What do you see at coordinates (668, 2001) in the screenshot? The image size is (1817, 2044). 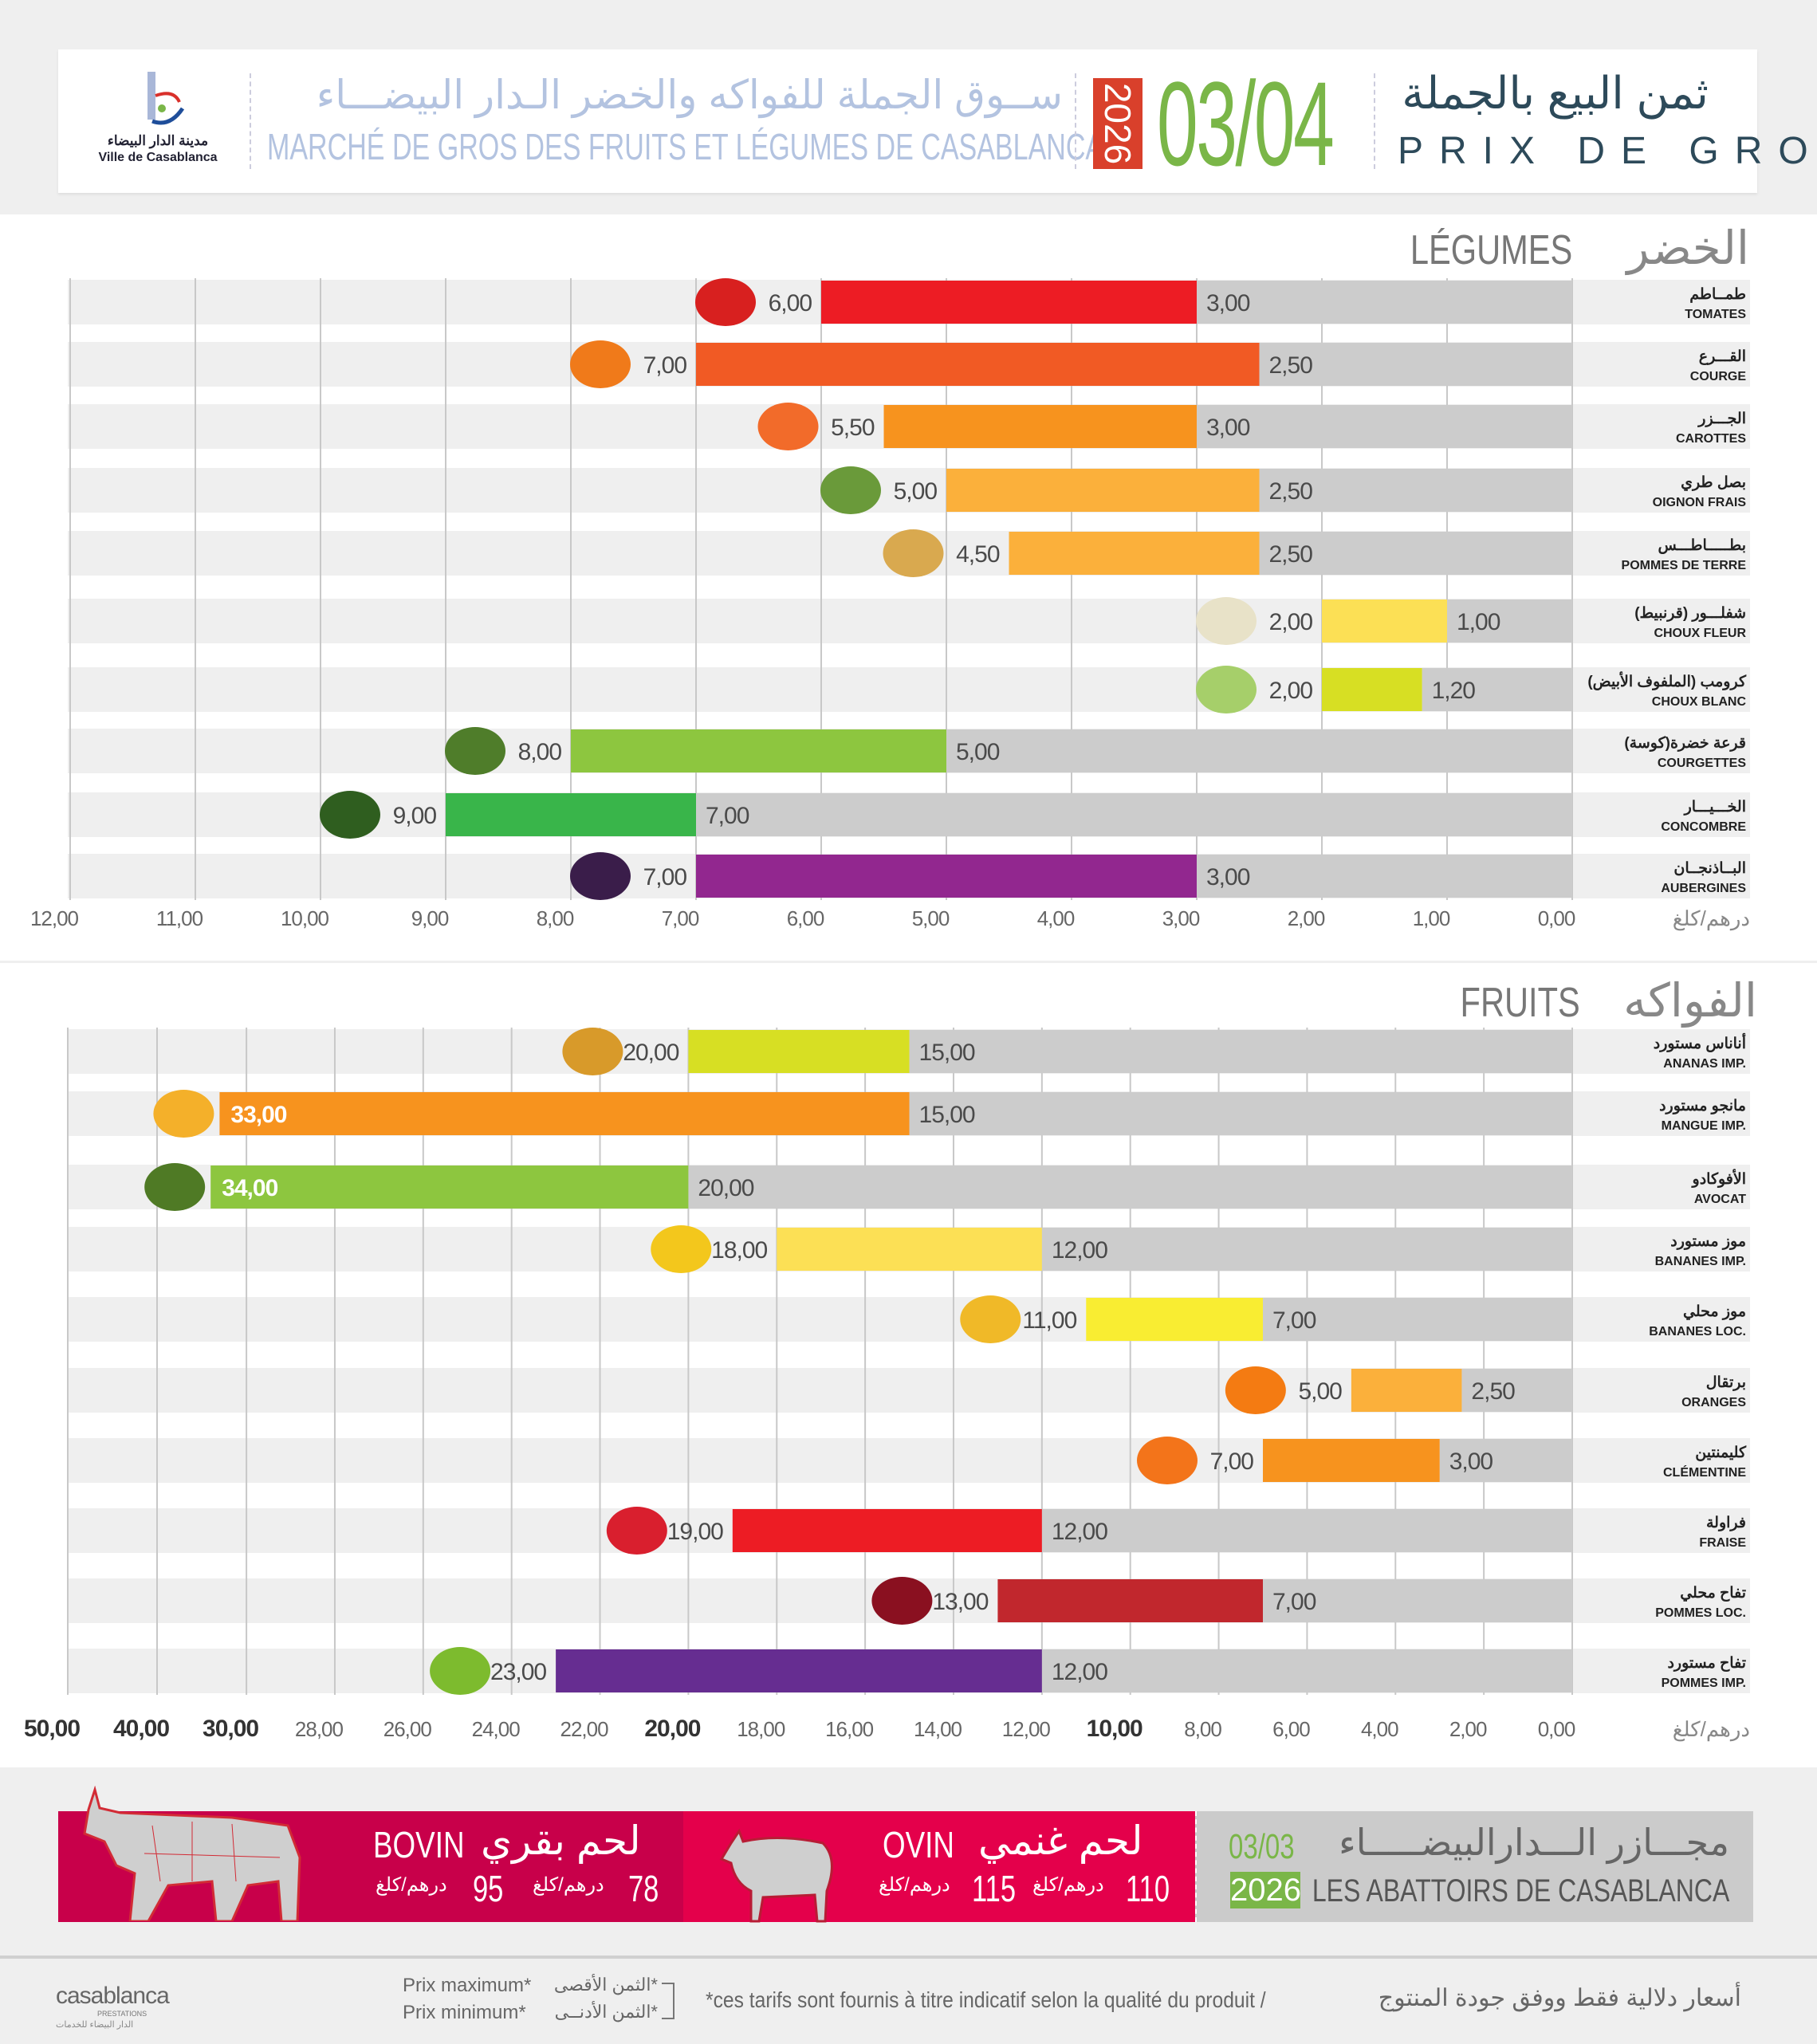 I see `legend-bracket` at bounding box center [668, 2001].